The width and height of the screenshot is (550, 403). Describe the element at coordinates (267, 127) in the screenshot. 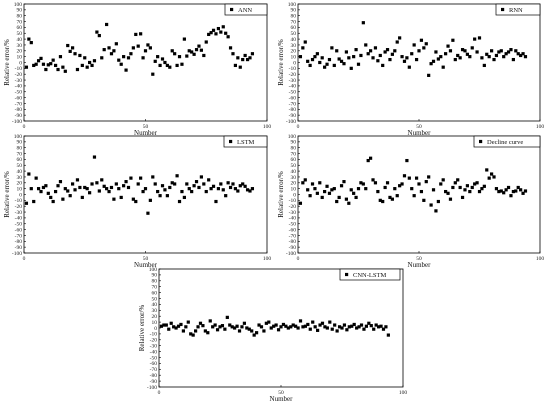

I see `x-tick-label: 100` at that location.